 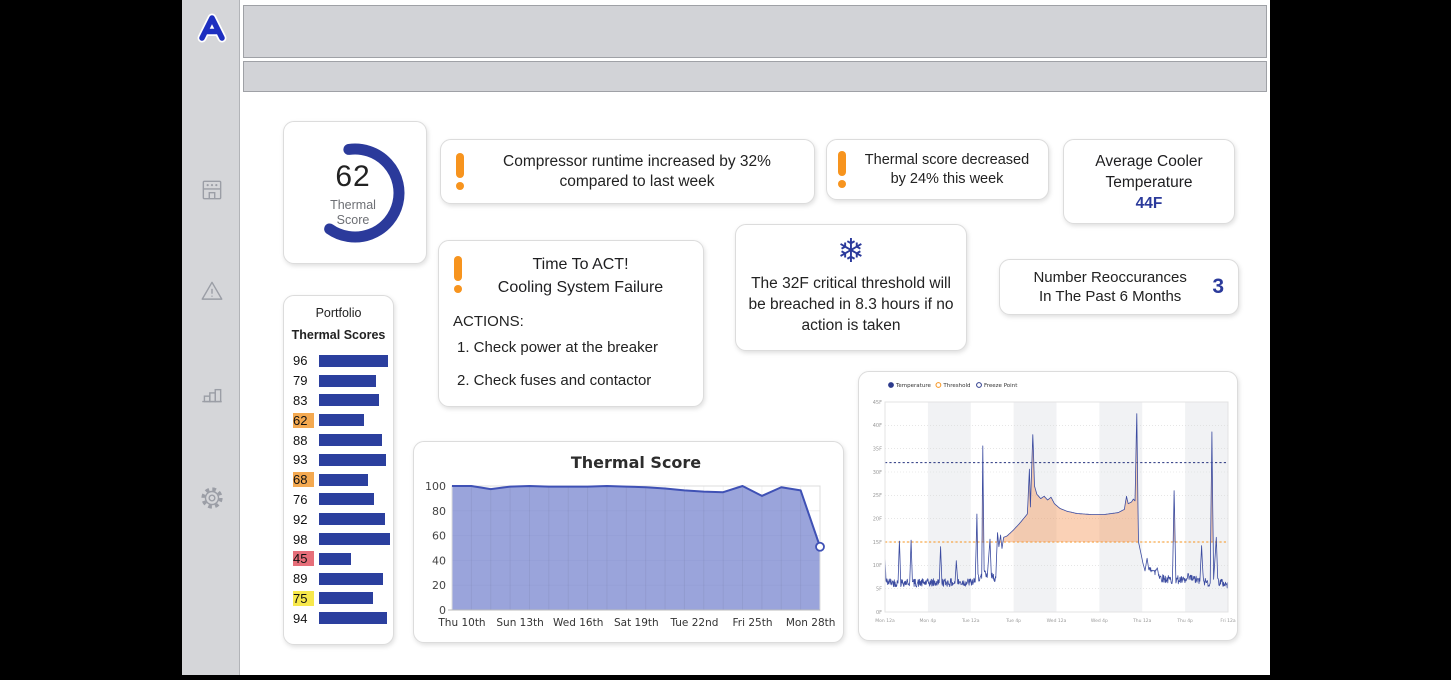 What do you see at coordinates (300, 539) in the screenshot?
I see `portfolio-score-value: 98` at bounding box center [300, 539].